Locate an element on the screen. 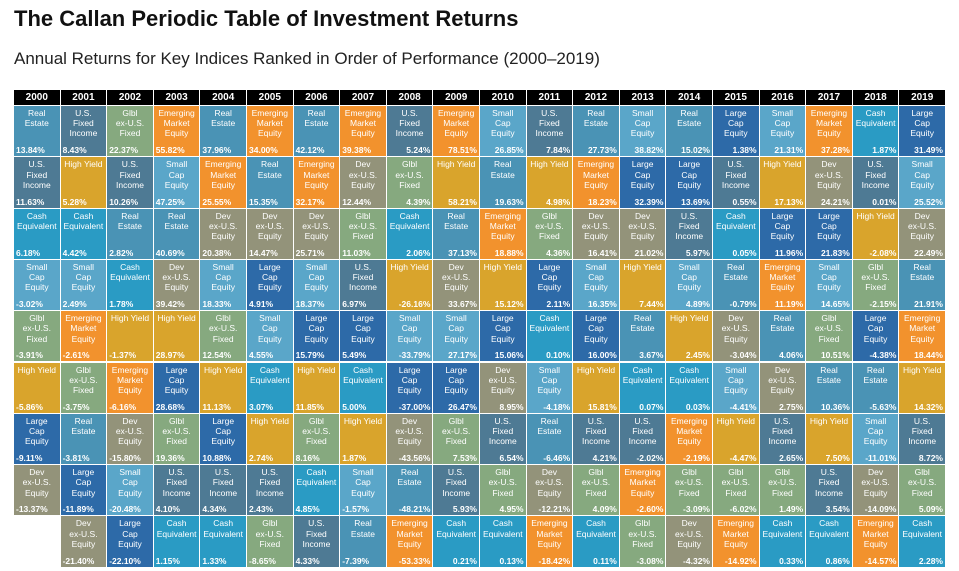 This screenshot has height=571, width=959. return-cell: Large Cap Equity -9.11% is located at coordinates (37, 439).